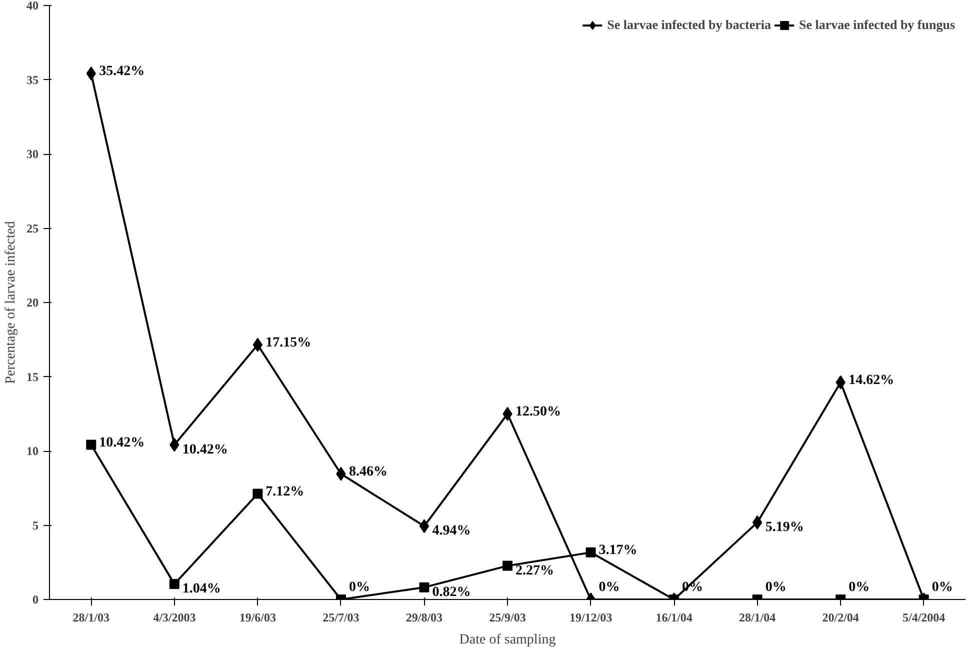  I want to click on legend-label: Se larvae infected by bacteria, so click(689, 25).